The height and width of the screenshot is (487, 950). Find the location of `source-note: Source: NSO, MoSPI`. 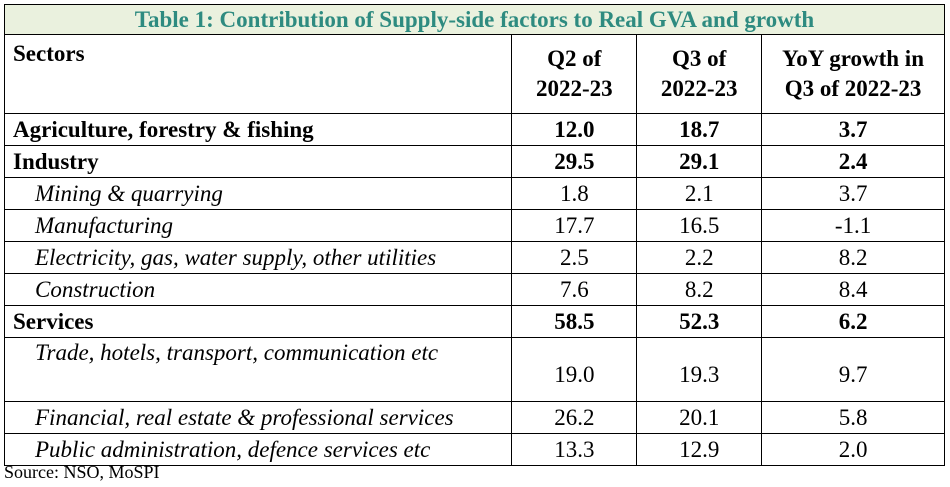

source-note: Source: NSO, MoSPI is located at coordinates (82, 472).